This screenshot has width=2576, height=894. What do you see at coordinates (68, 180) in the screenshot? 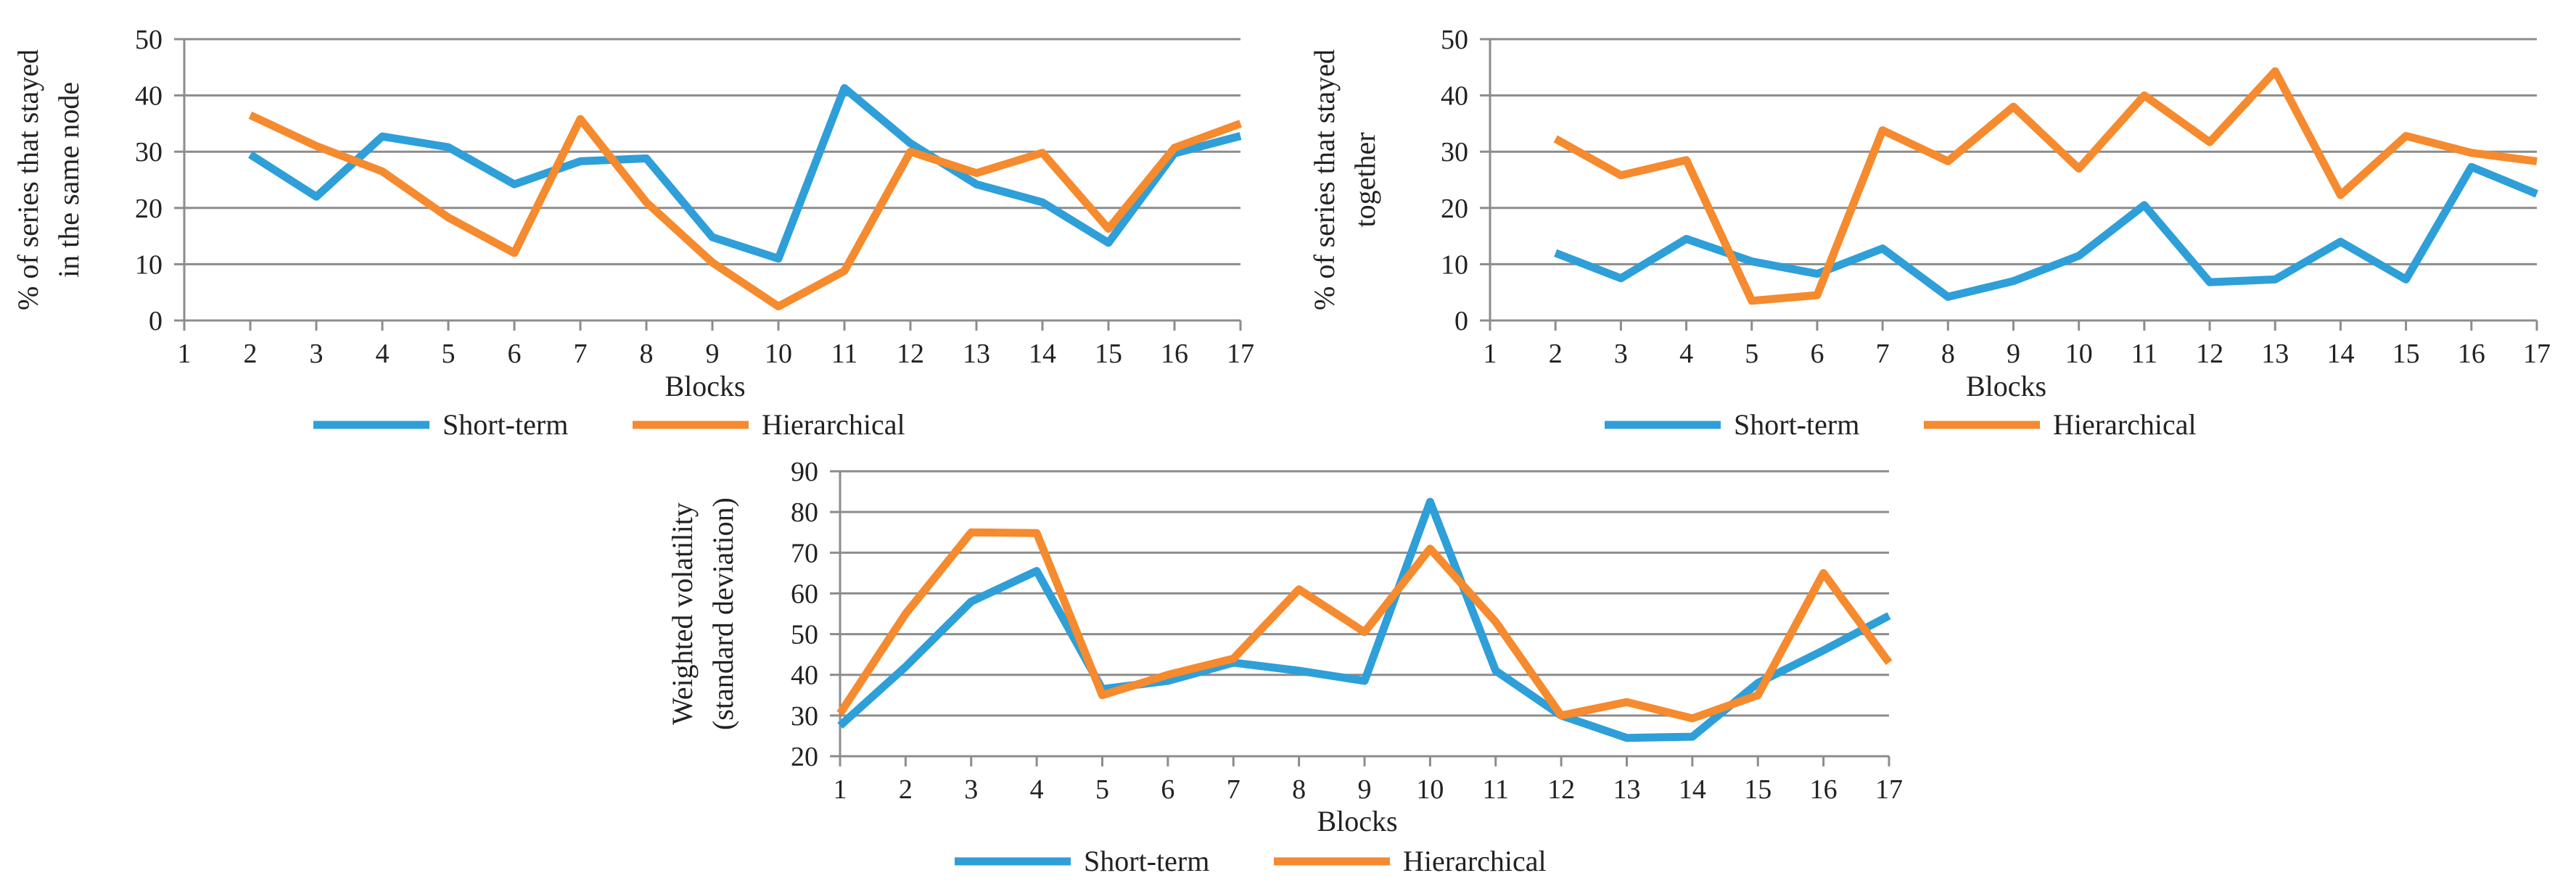
I see `y-axis-label-line: in the same node` at bounding box center [68, 180].